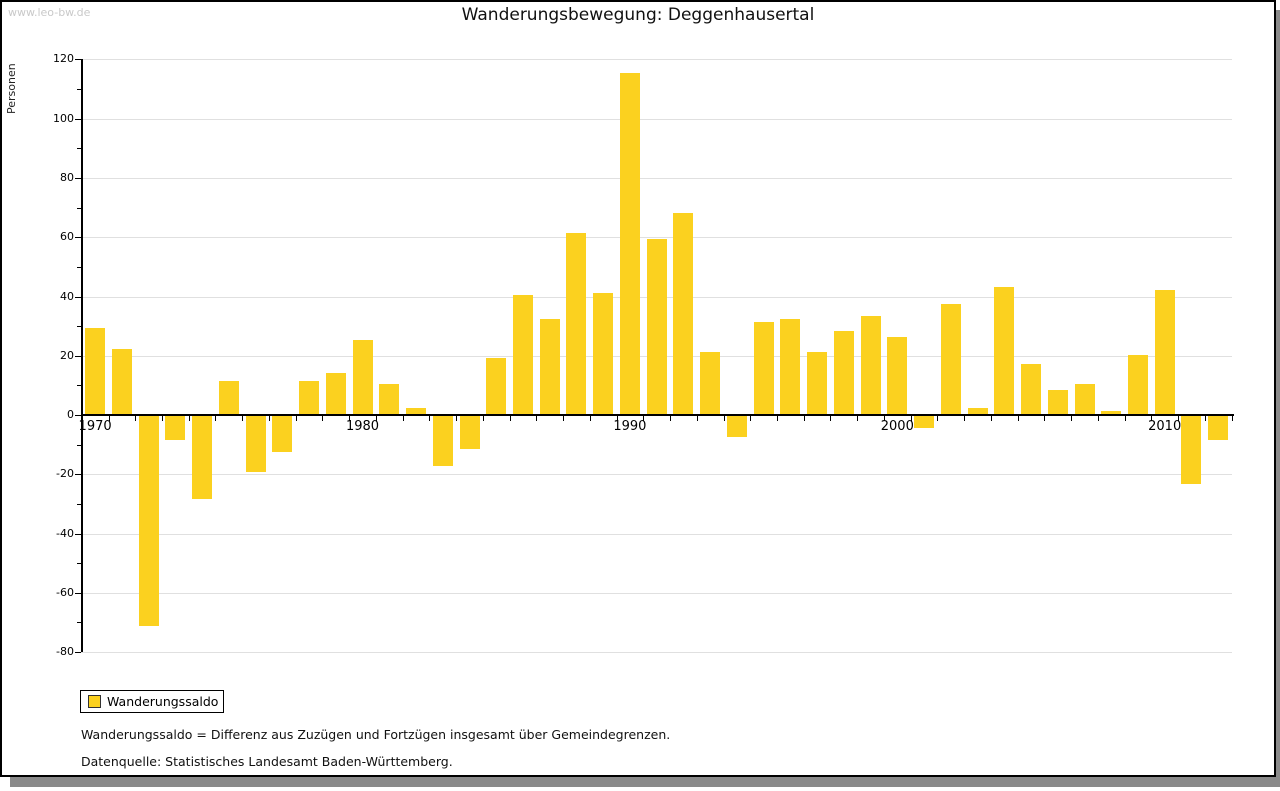 The height and width of the screenshot is (791, 1280). I want to click on bar-2001, so click(924, 422).